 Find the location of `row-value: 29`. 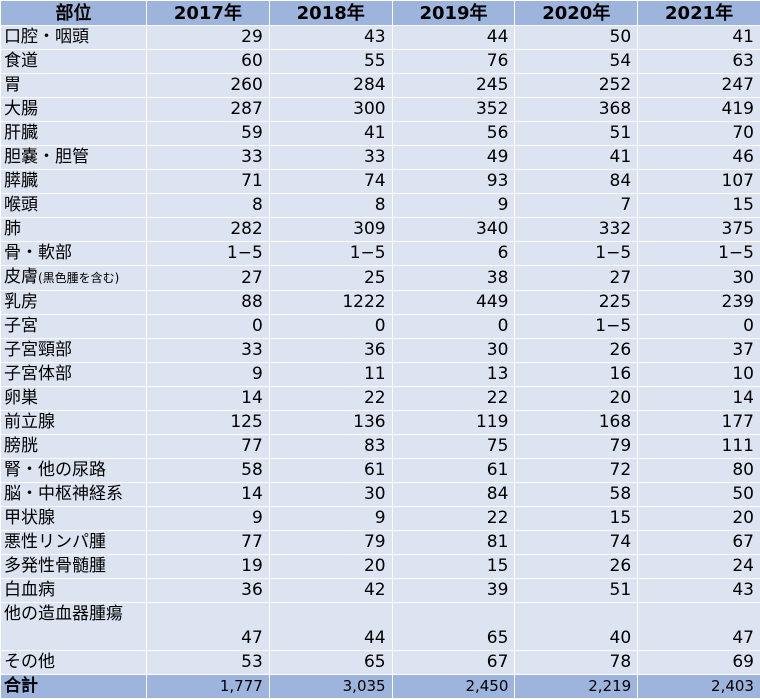

row-value: 29 is located at coordinates (208, 38).